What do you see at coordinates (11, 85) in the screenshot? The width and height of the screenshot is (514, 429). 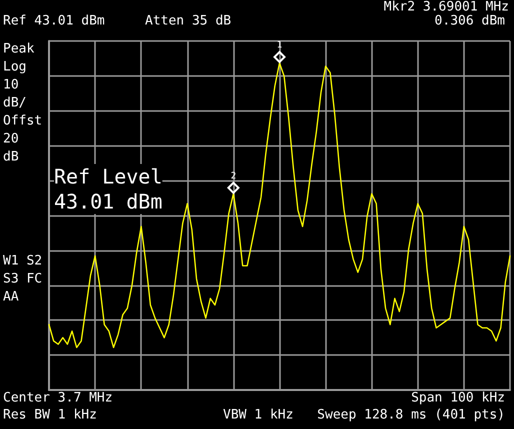 I see `text: 10` at bounding box center [11, 85].